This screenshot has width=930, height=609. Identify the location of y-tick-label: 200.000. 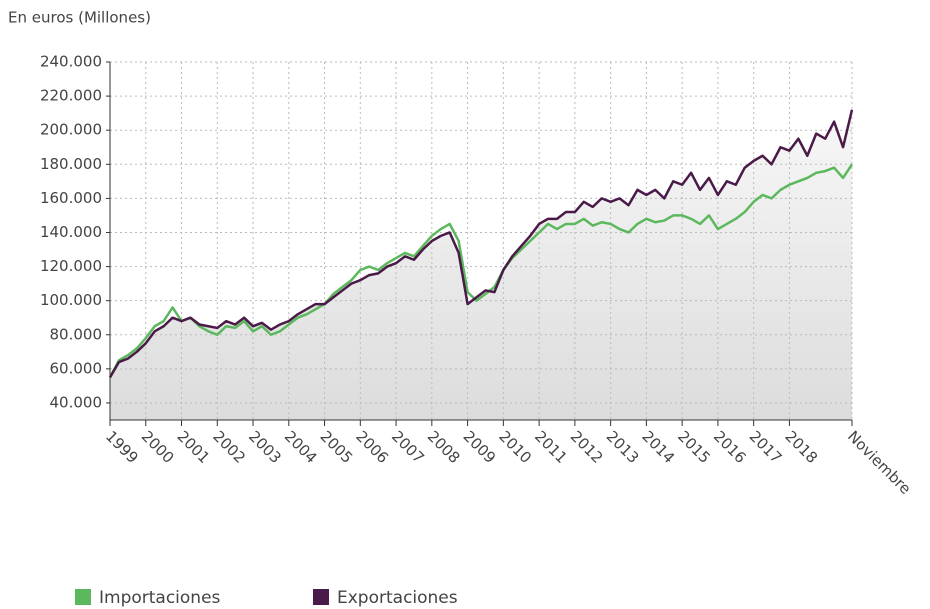
(71, 130).